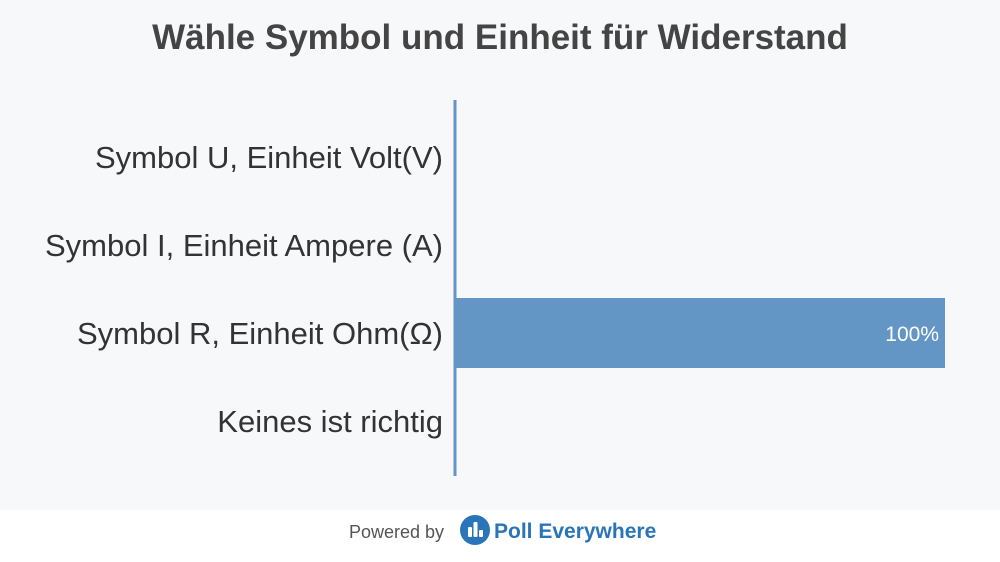 This screenshot has height=562, width=1000. I want to click on category-label: Symbol I, Einheit Ampere (A), so click(244, 245).